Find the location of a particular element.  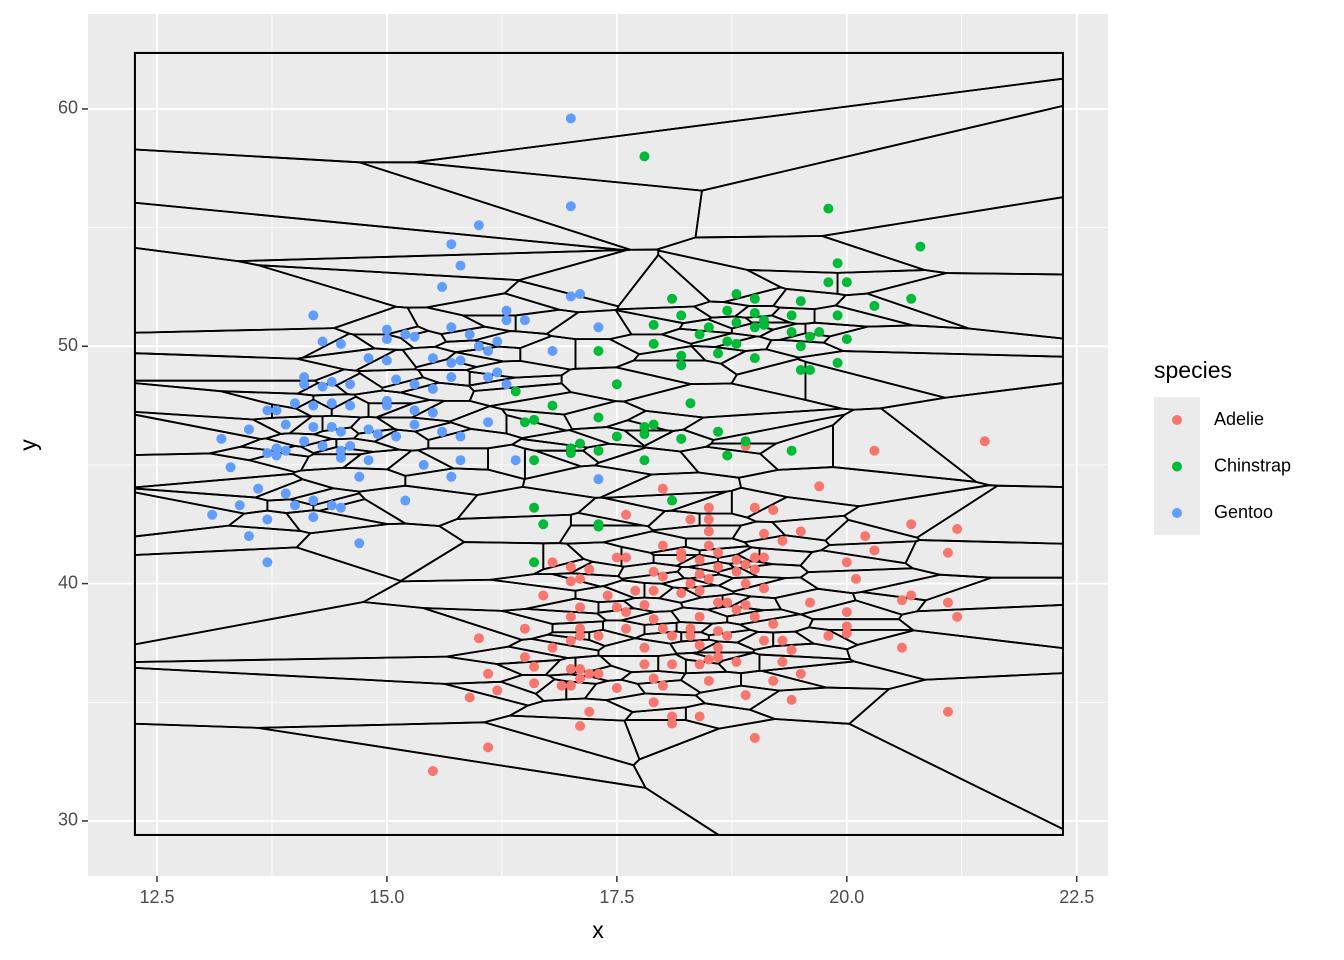

y-axis-title: y is located at coordinates (28, 445).